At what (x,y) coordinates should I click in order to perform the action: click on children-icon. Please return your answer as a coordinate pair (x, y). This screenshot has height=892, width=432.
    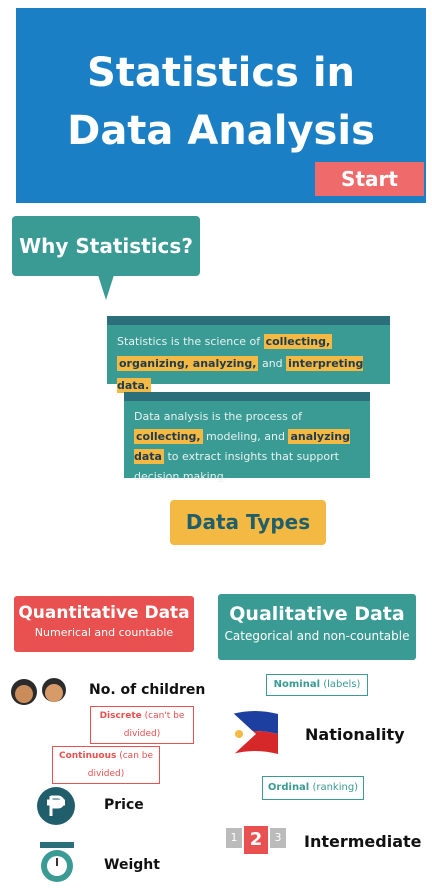
    Looking at the image, I should click on (38, 691).